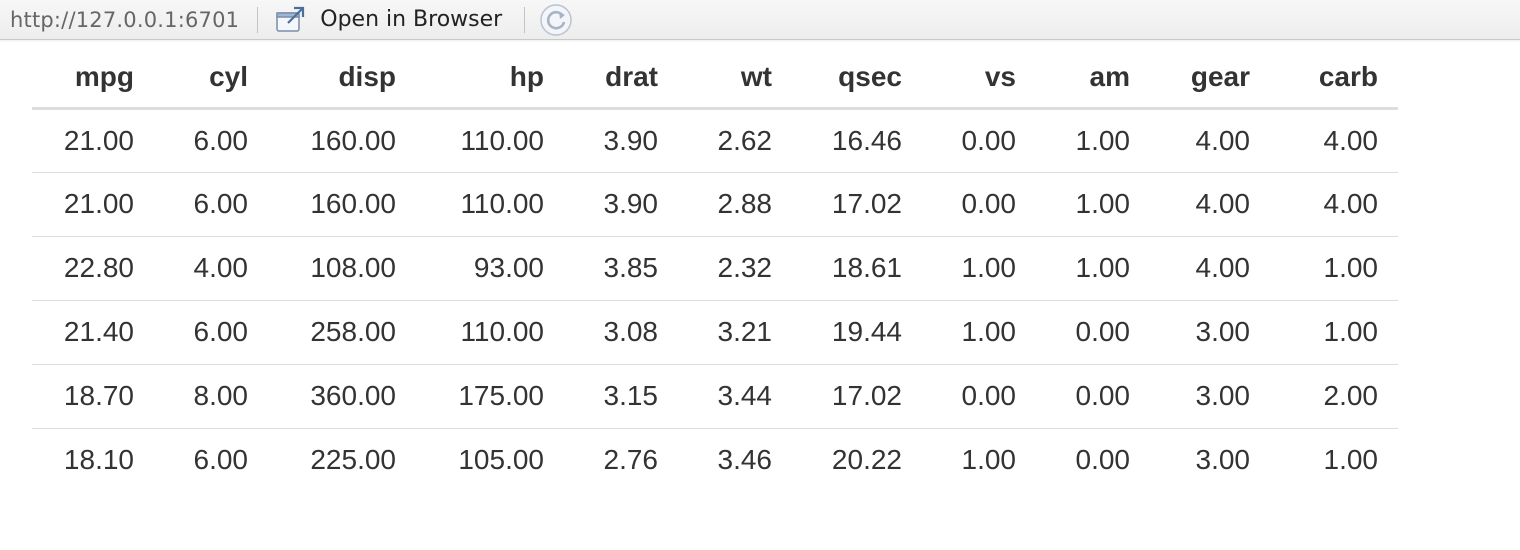 The height and width of the screenshot is (550, 1520). I want to click on table-cell: 258.00, so click(342, 331).